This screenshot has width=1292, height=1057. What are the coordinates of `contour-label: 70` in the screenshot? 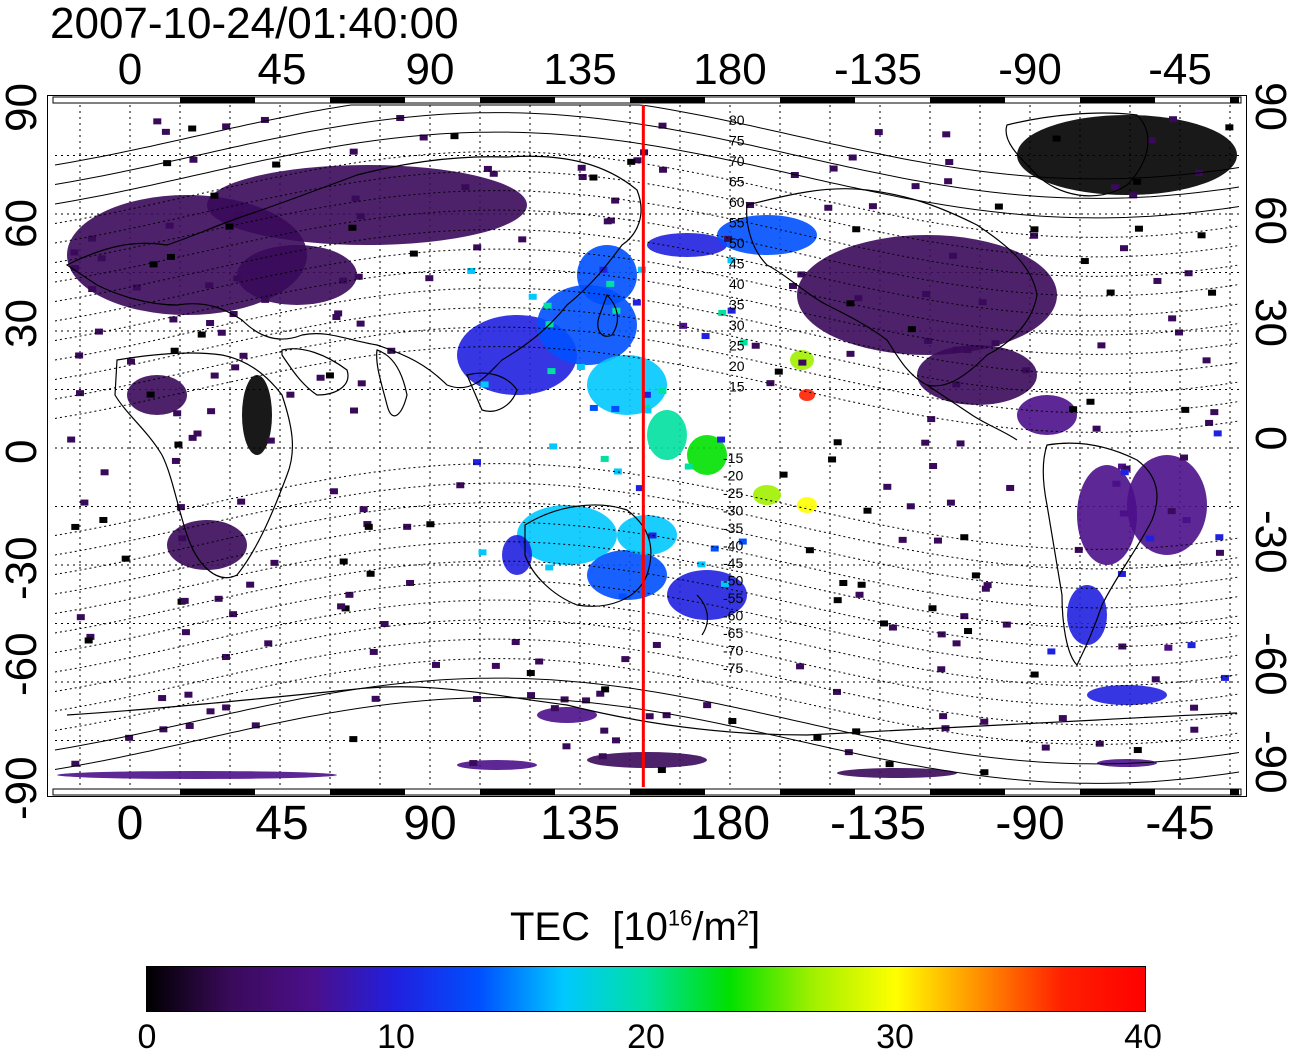 It's located at (737, 161).